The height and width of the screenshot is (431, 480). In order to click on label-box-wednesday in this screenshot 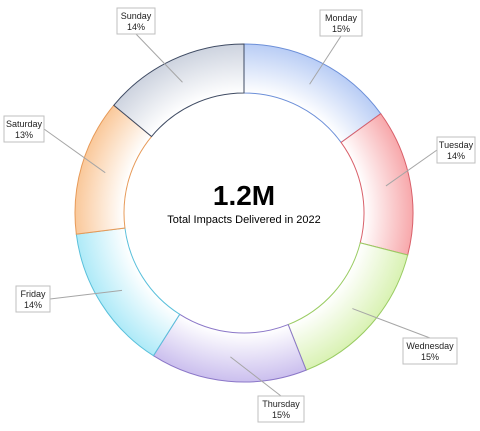, I will do `click(430, 351)`.